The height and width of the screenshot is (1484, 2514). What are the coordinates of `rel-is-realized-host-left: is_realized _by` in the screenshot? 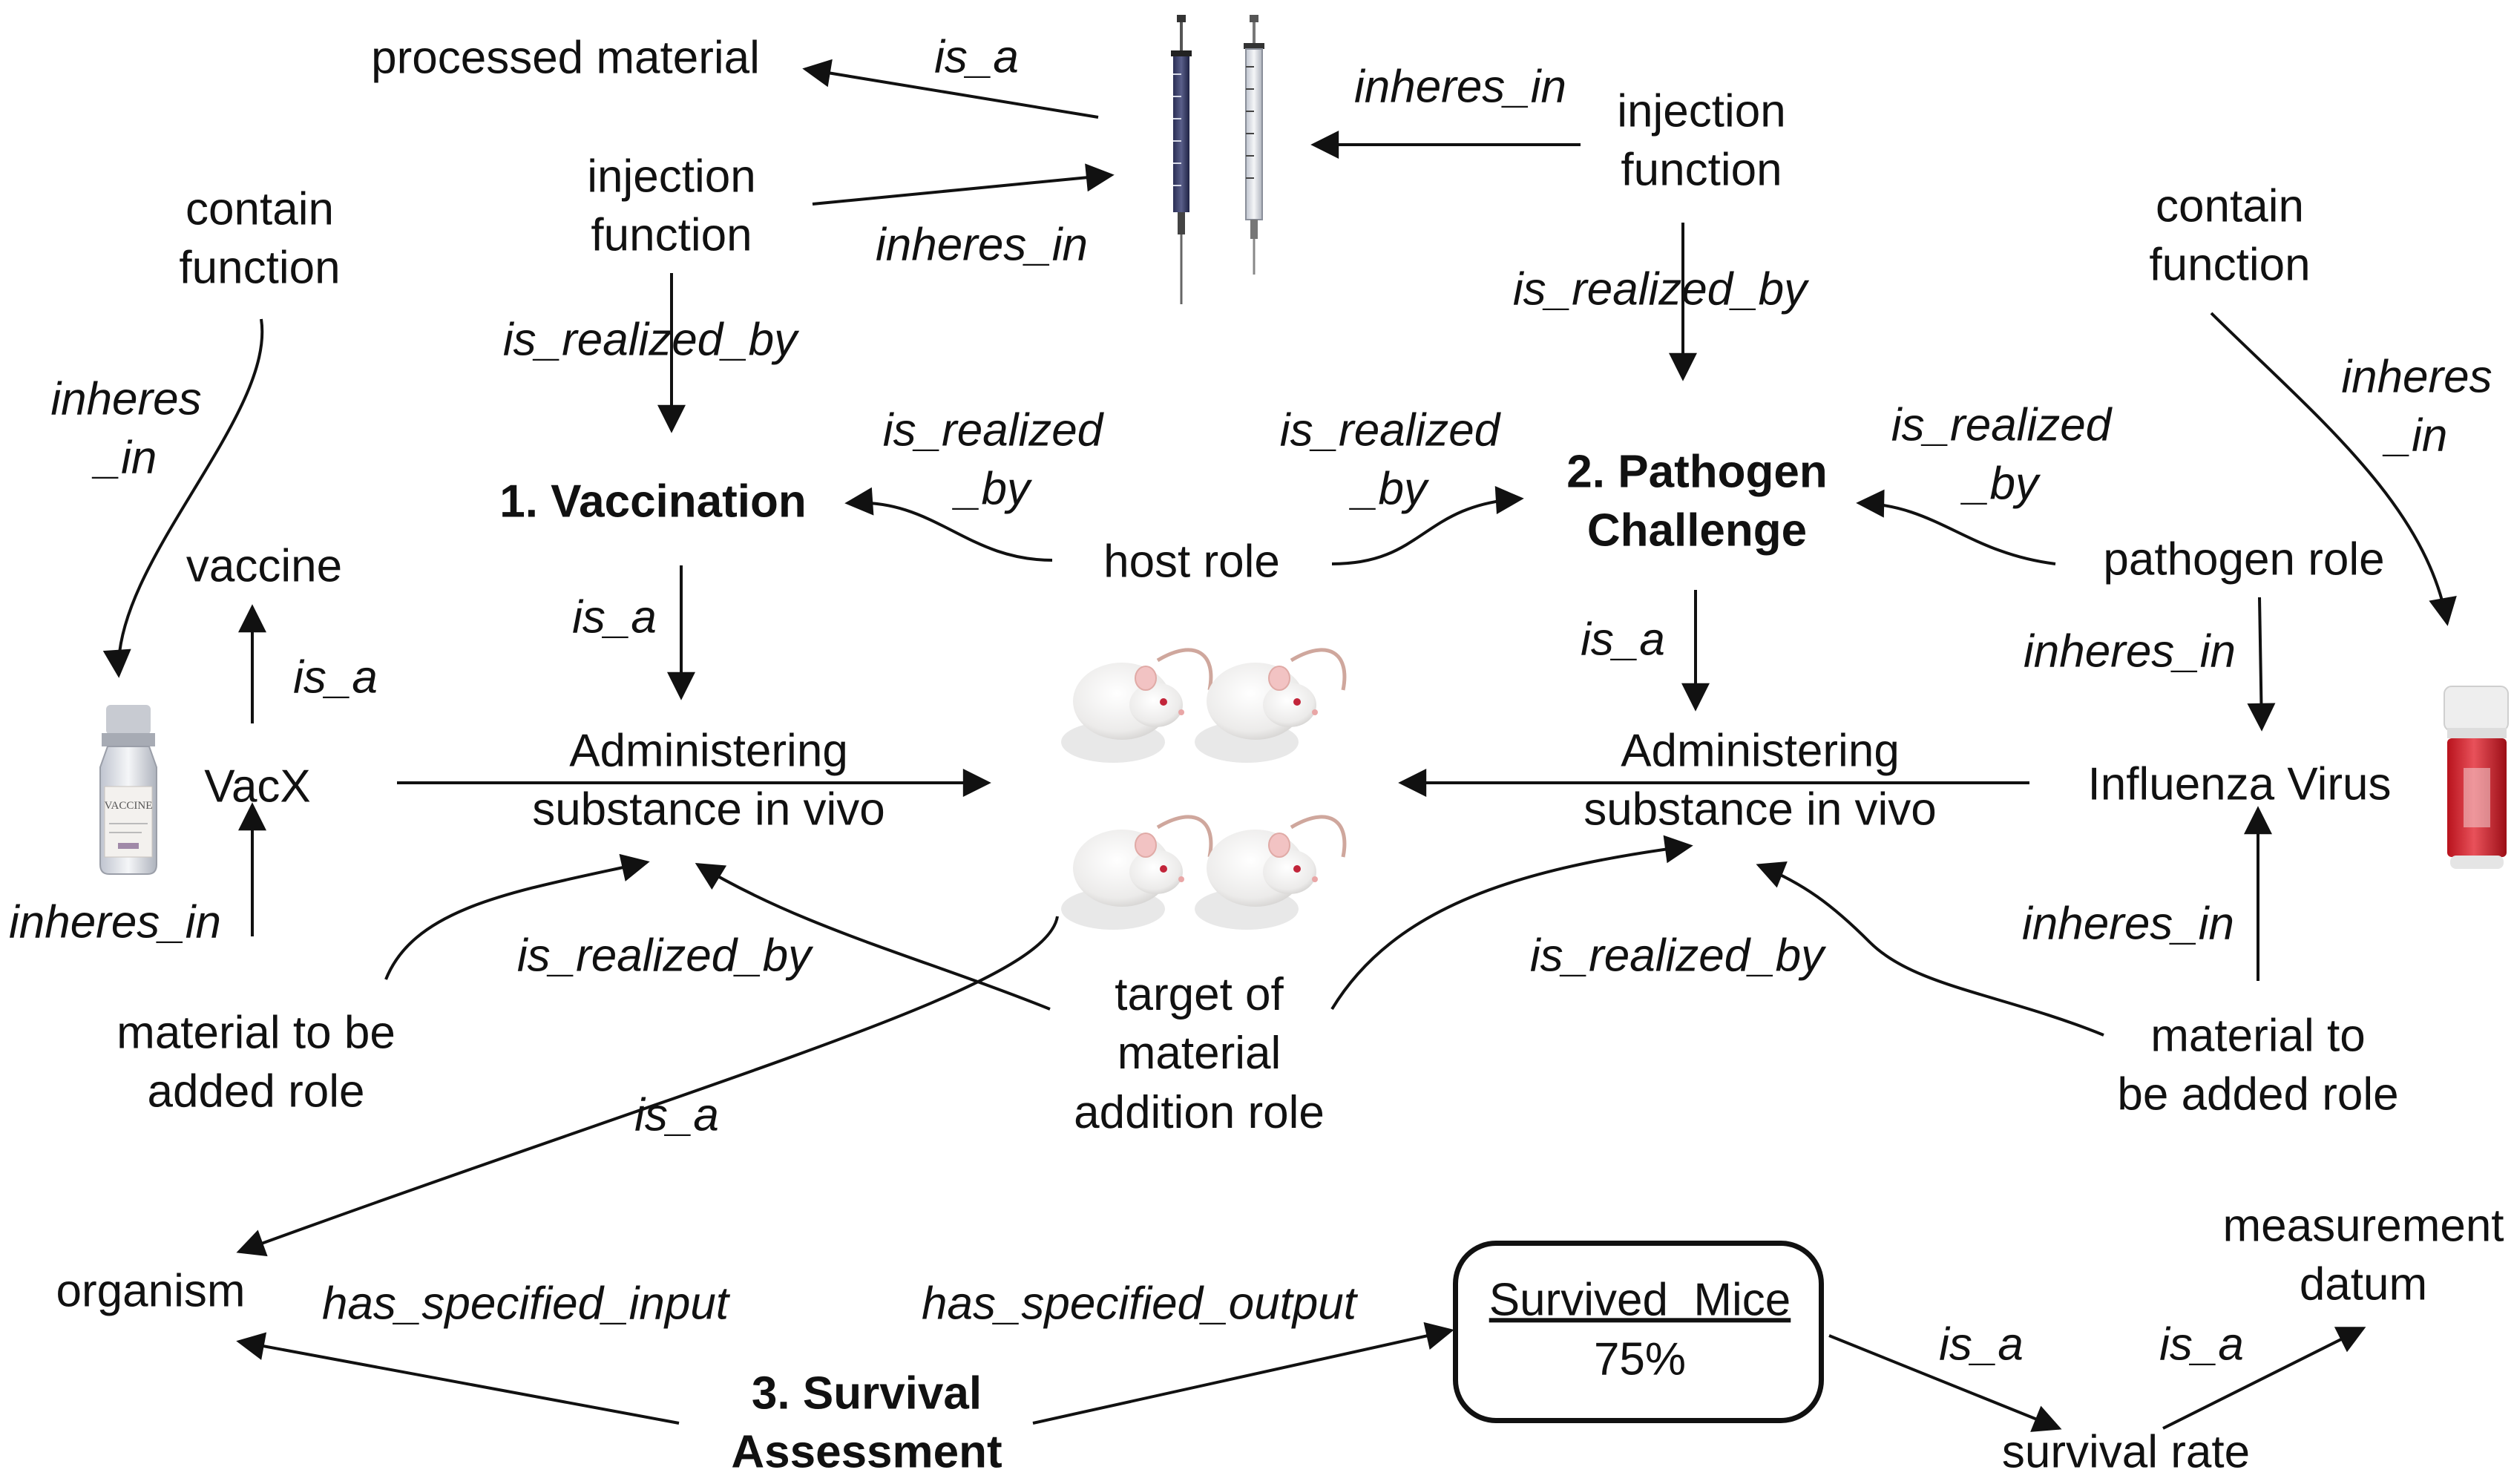 It's located at (992, 459).